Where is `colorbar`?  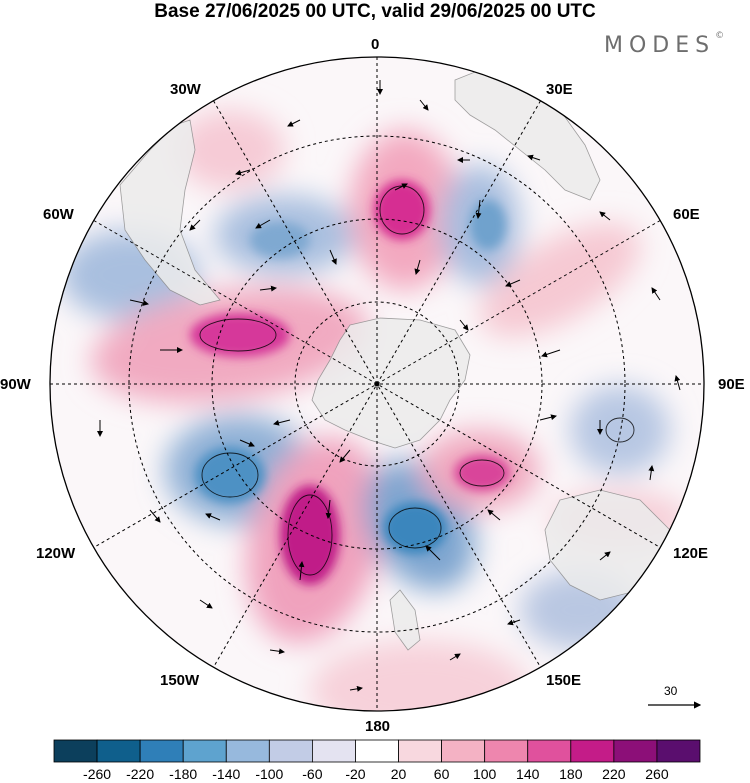
colorbar is located at coordinates (377, 751).